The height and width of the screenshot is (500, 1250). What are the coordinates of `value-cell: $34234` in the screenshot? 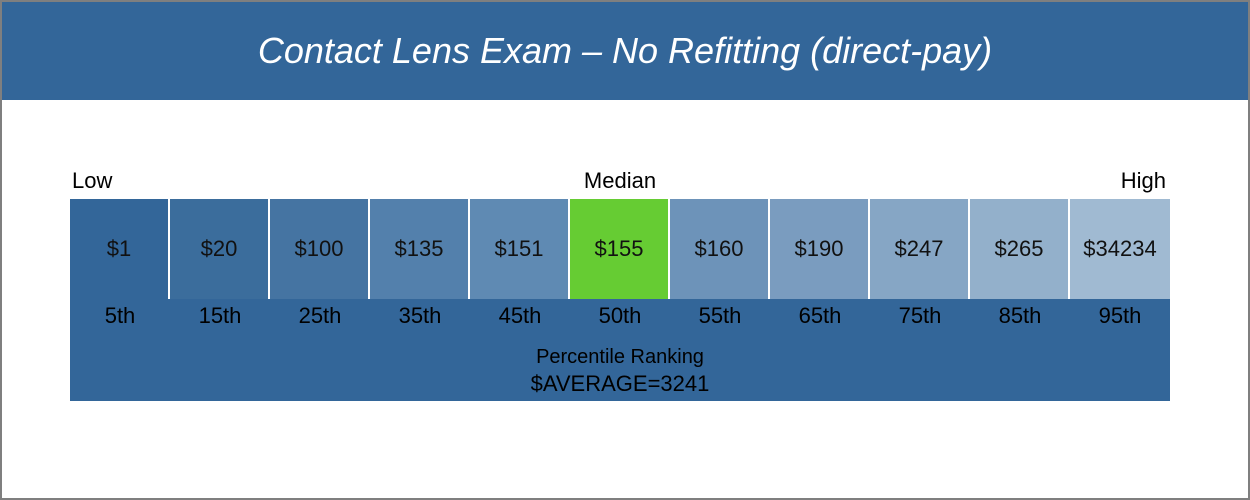 It's located at (1120, 249).